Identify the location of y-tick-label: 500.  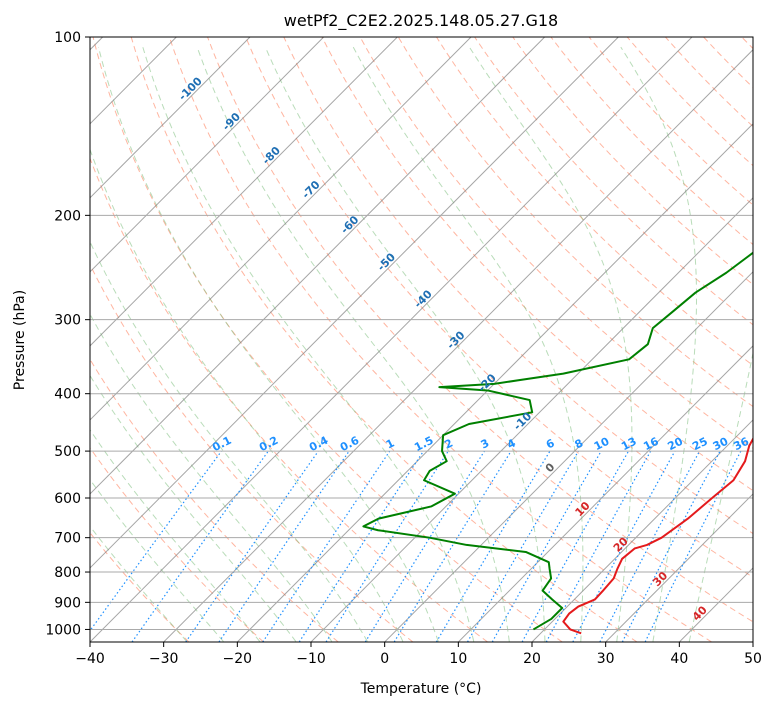
(67, 452).